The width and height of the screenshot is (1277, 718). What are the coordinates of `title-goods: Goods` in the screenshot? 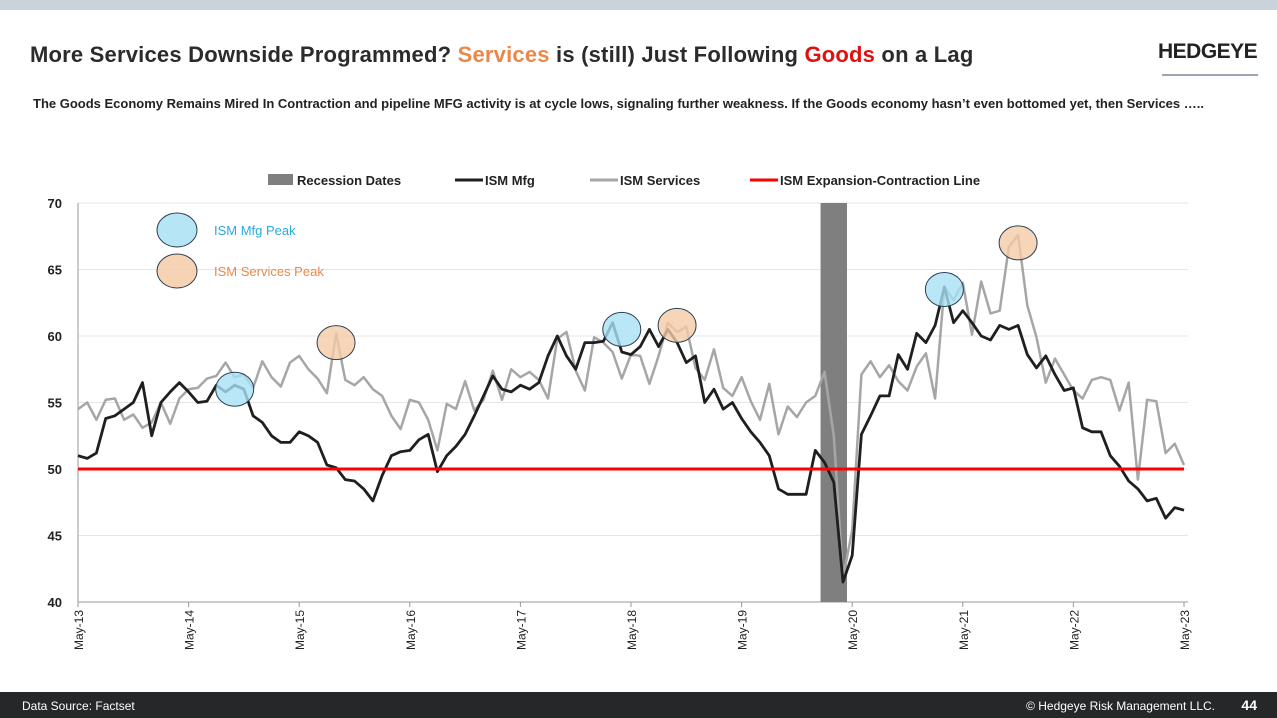 It's located at (840, 54).